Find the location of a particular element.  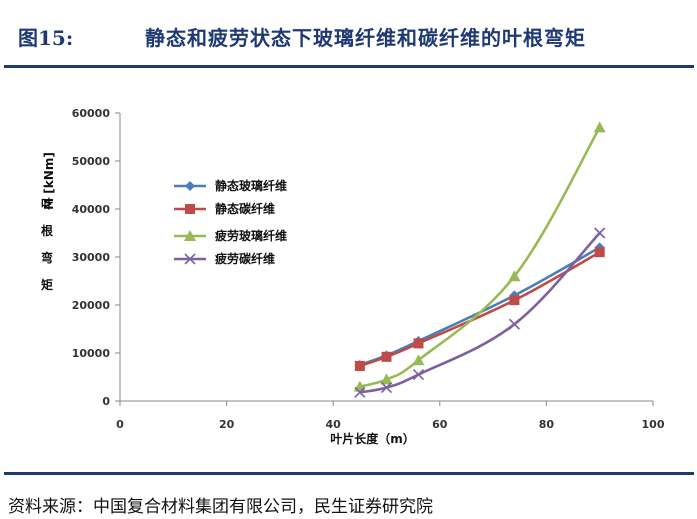

legend-item-2: 静态碳纤维 is located at coordinates (224, 208).